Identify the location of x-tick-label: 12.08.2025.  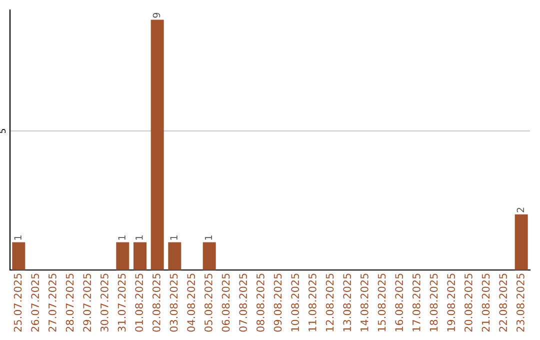
(330, 303).